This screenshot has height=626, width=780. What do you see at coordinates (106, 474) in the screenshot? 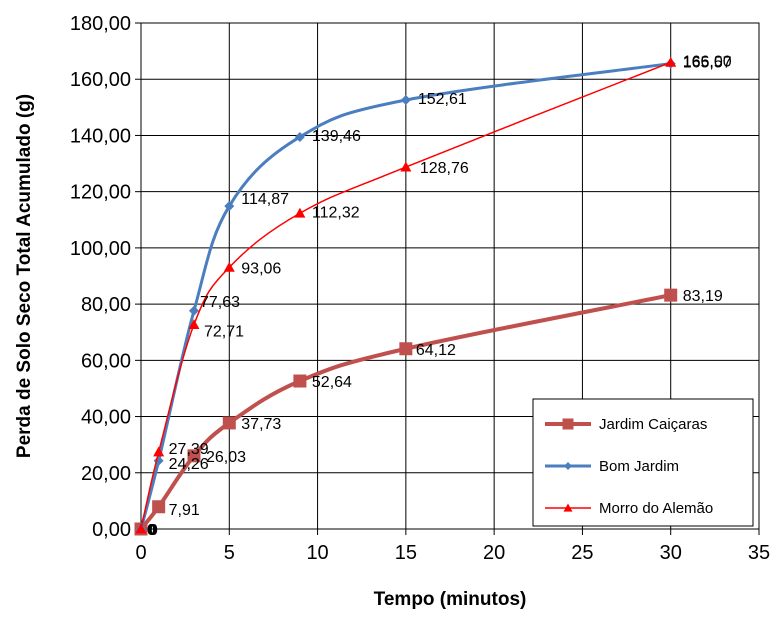
I see `y-tick-label: 20,00` at bounding box center [106, 474].